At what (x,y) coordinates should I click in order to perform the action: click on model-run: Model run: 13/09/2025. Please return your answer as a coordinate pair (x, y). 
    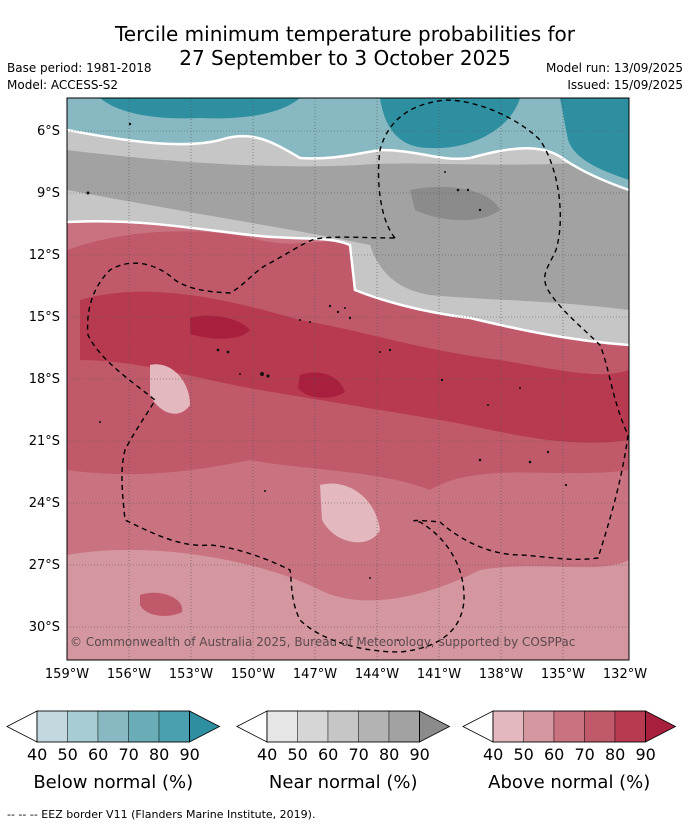
    Looking at the image, I should click on (614, 68).